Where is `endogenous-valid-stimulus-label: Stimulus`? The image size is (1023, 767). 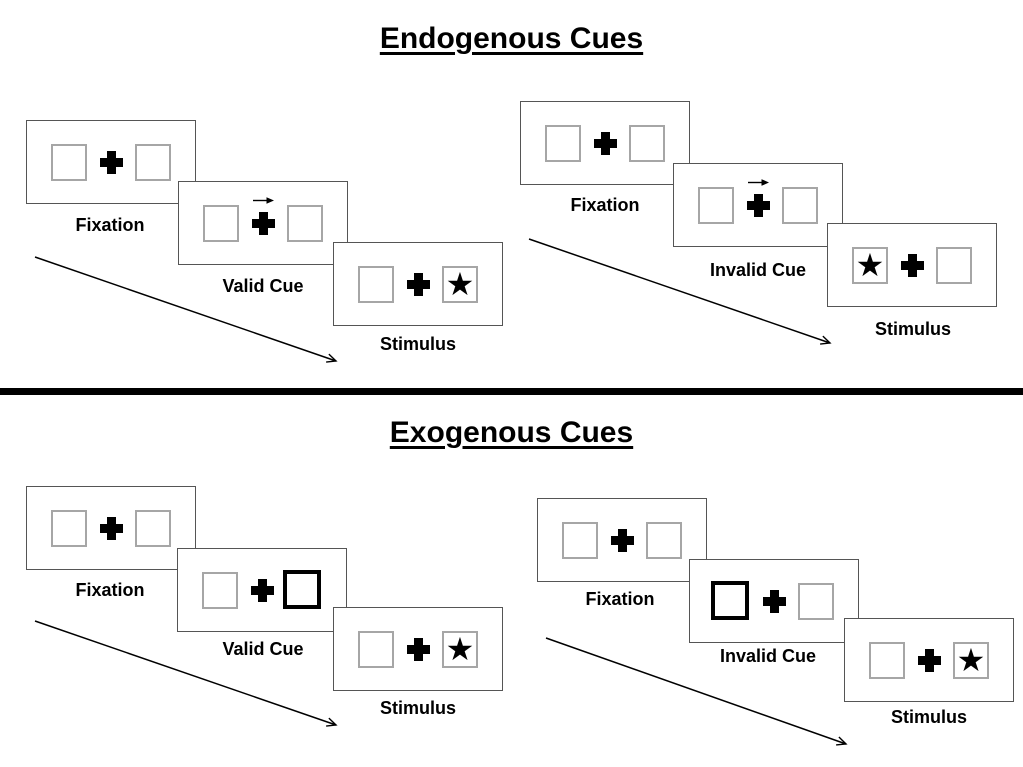
endogenous-valid-stimulus-label: Stimulus is located at coordinates (417, 344).